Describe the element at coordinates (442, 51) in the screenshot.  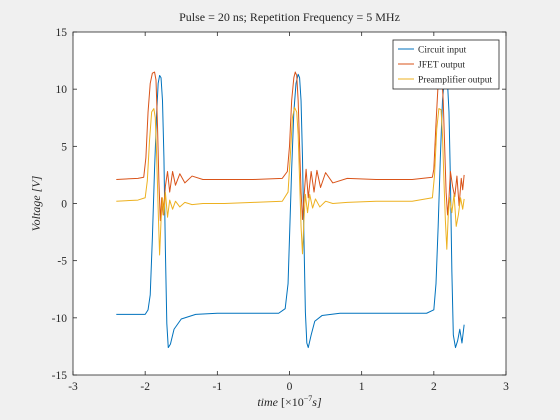
I see `legend-label-circuit-input: Circuit input` at that location.